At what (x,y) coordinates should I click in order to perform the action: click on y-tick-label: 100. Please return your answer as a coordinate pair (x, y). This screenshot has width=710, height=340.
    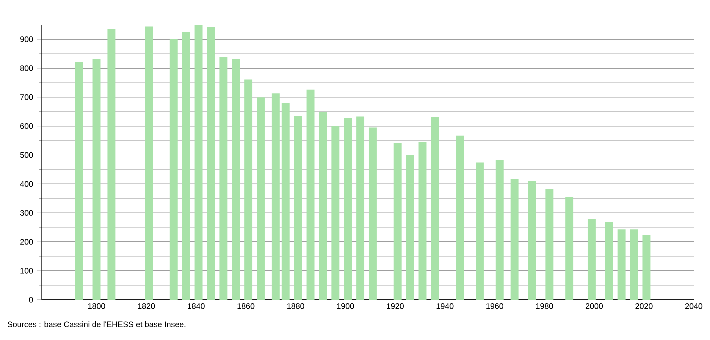
    Looking at the image, I should click on (27, 271).